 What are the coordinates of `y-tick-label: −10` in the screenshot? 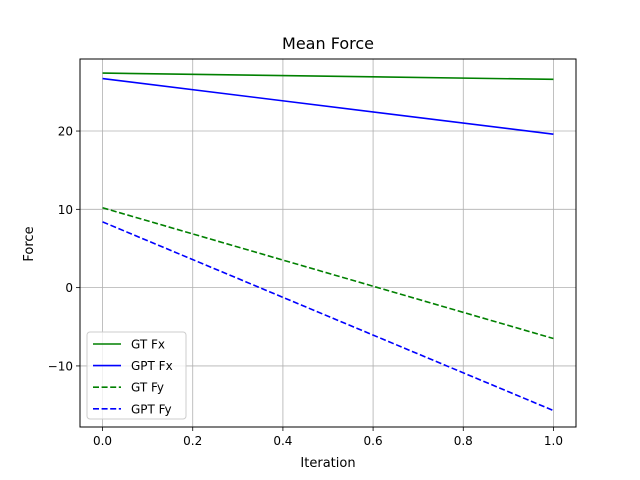 It's located at (60, 366).